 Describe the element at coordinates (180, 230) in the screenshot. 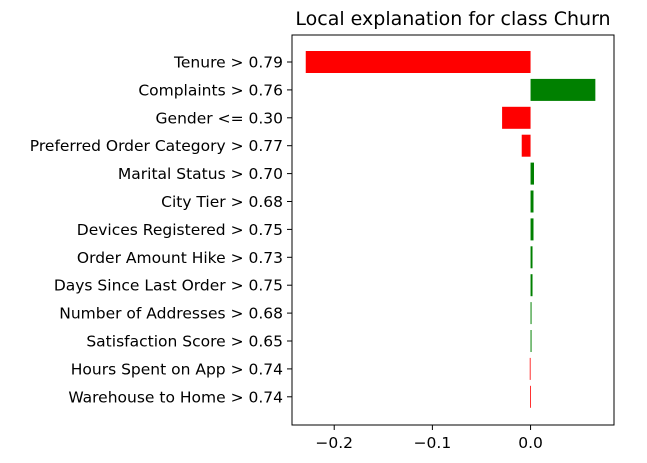

I see `y-tick-label: Devices Registered > 0.75` at that location.